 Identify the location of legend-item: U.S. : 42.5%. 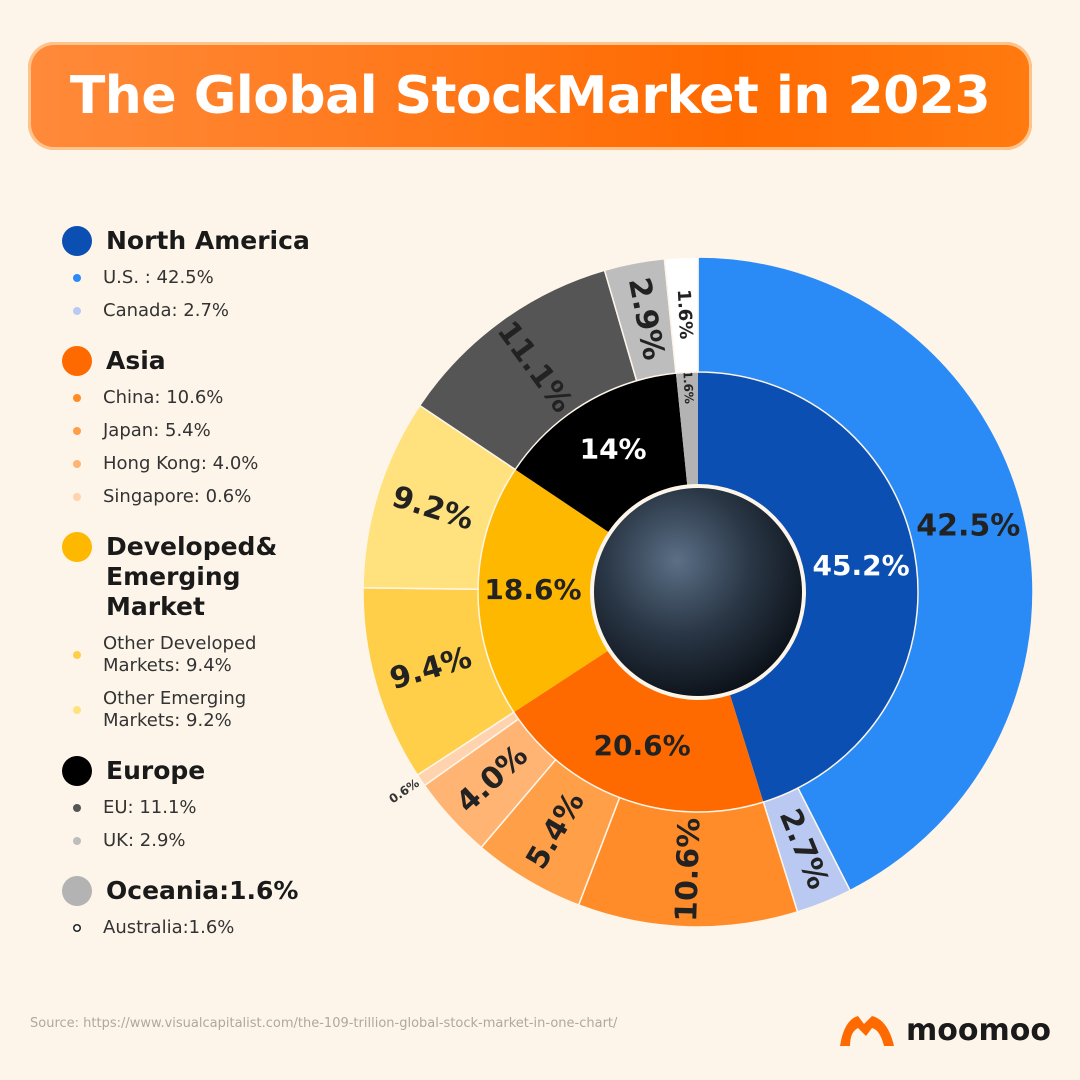
(162, 278).